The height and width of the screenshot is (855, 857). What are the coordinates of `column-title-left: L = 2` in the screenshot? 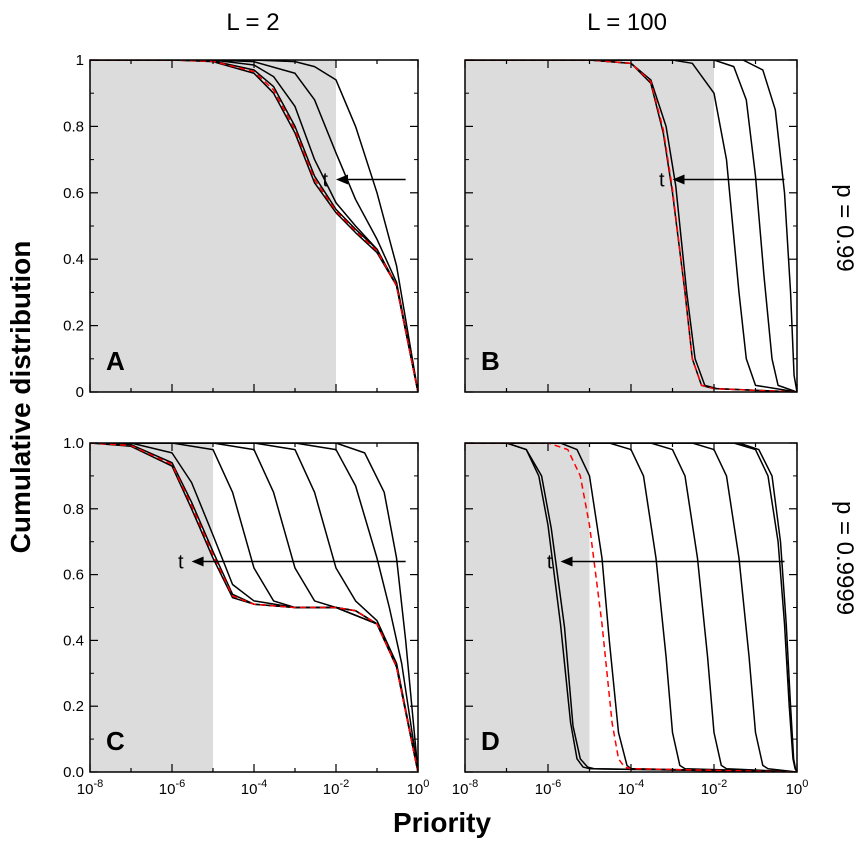 It's located at (252, 22).